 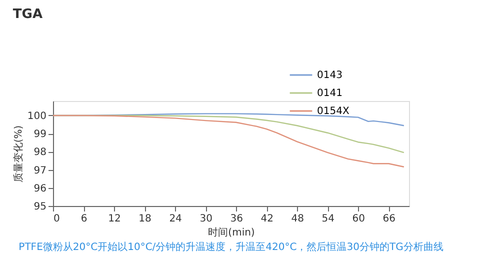 What do you see at coordinates (114, 219) in the screenshot?
I see `x-tick-label: 12` at bounding box center [114, 219].